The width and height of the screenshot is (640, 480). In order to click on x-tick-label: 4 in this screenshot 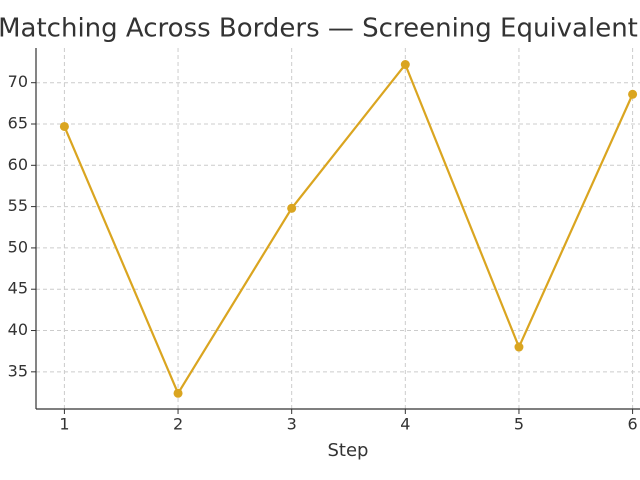, I will do `click(405, 424)`.